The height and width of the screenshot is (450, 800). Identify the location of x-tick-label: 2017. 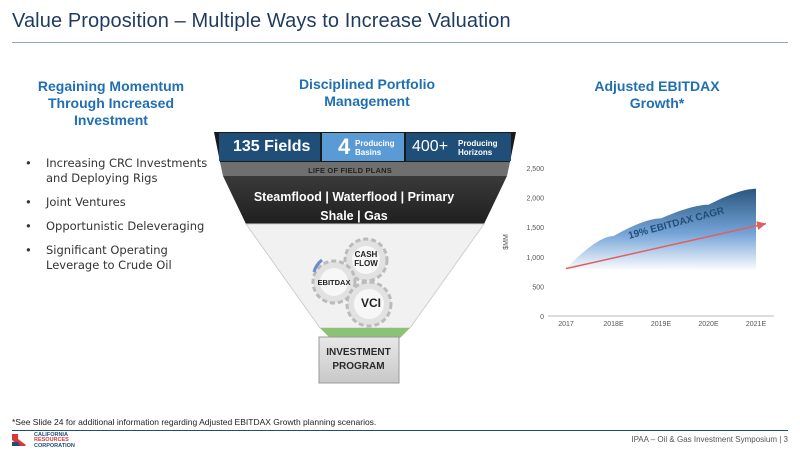
(566, 324).